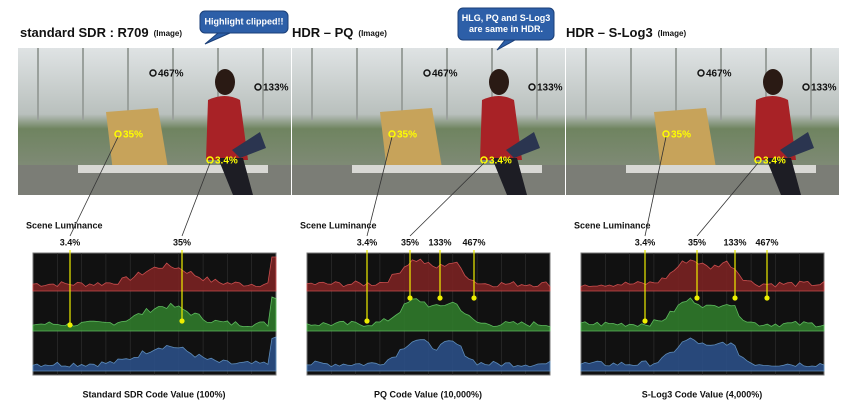  What do you see at coordinates (506, 18) in the screenshot?
I see `callout-text: HLG, PQ and S-Log3` at bounding box center [506, 18].